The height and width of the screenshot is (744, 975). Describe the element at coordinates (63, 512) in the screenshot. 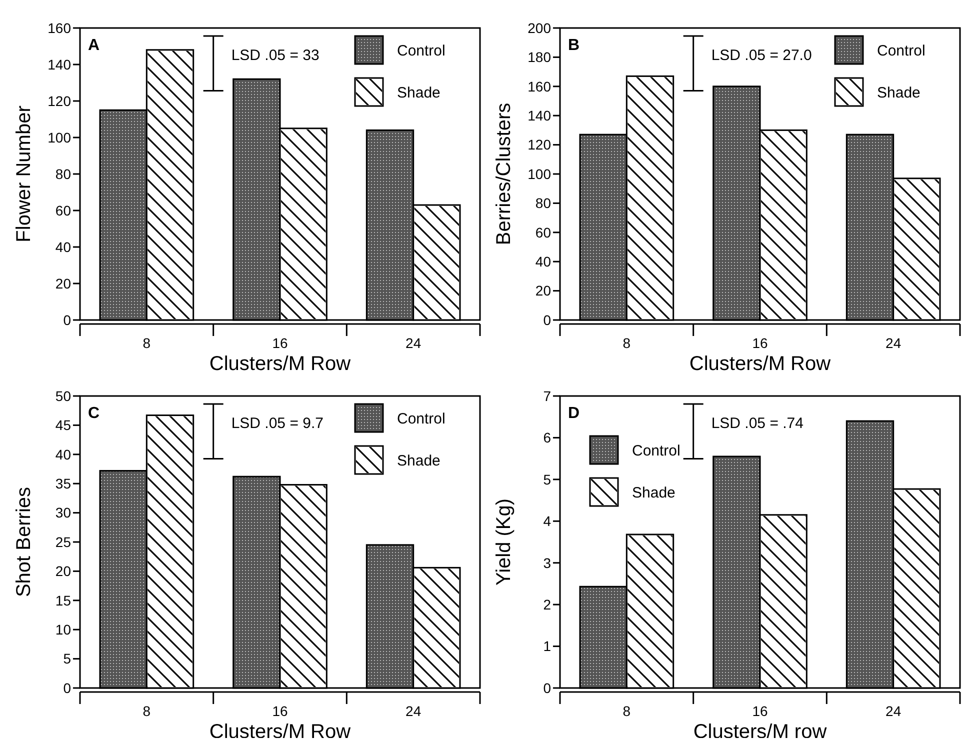

I see `y-tick-label: 30` at that location.